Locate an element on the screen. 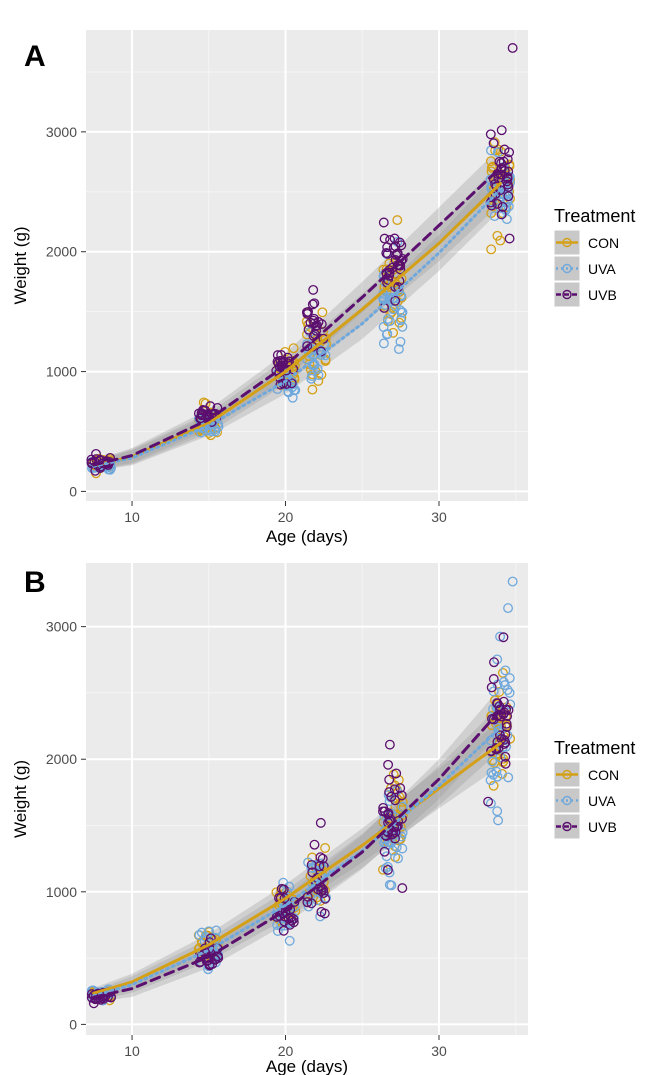  y-axis-title: Weight (g) is located at coordinates (20, 799).